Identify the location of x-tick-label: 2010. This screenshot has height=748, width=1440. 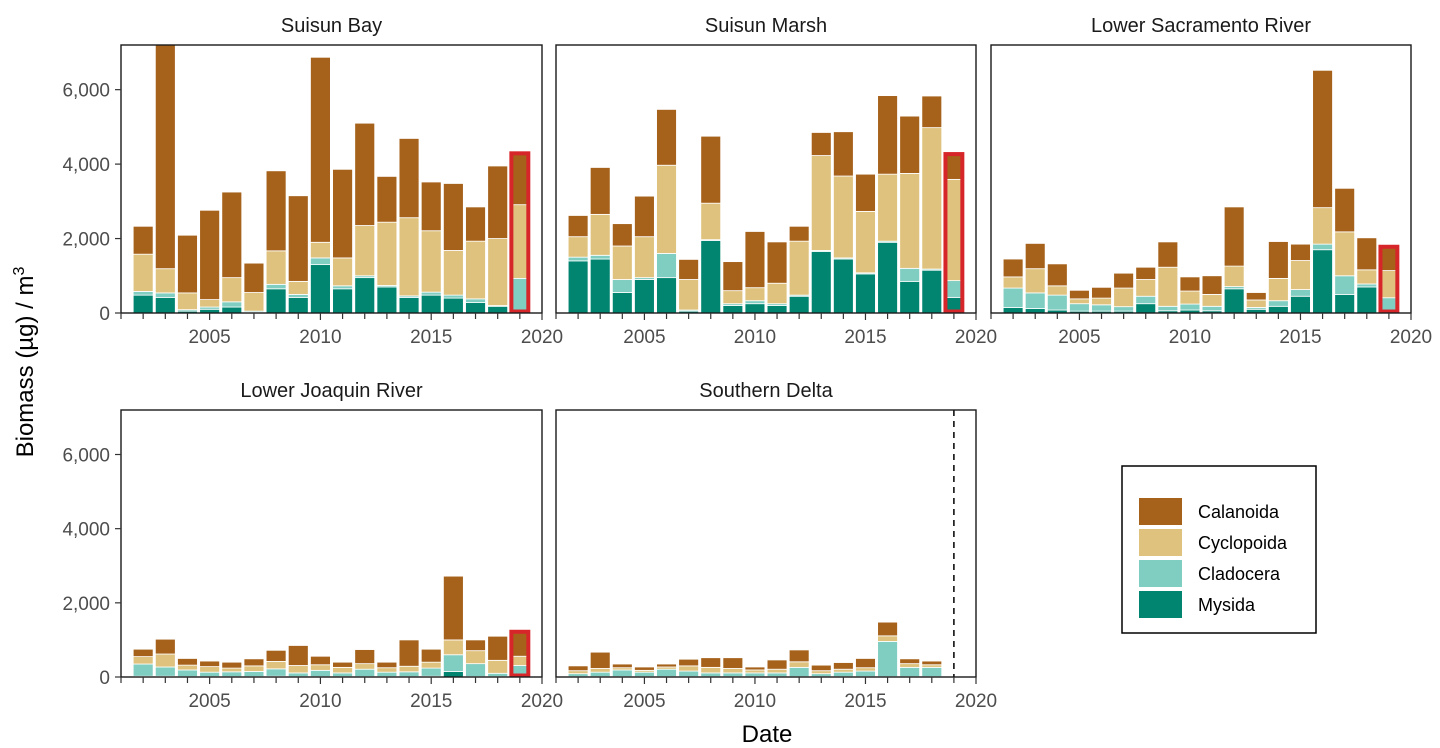
(320, 337).